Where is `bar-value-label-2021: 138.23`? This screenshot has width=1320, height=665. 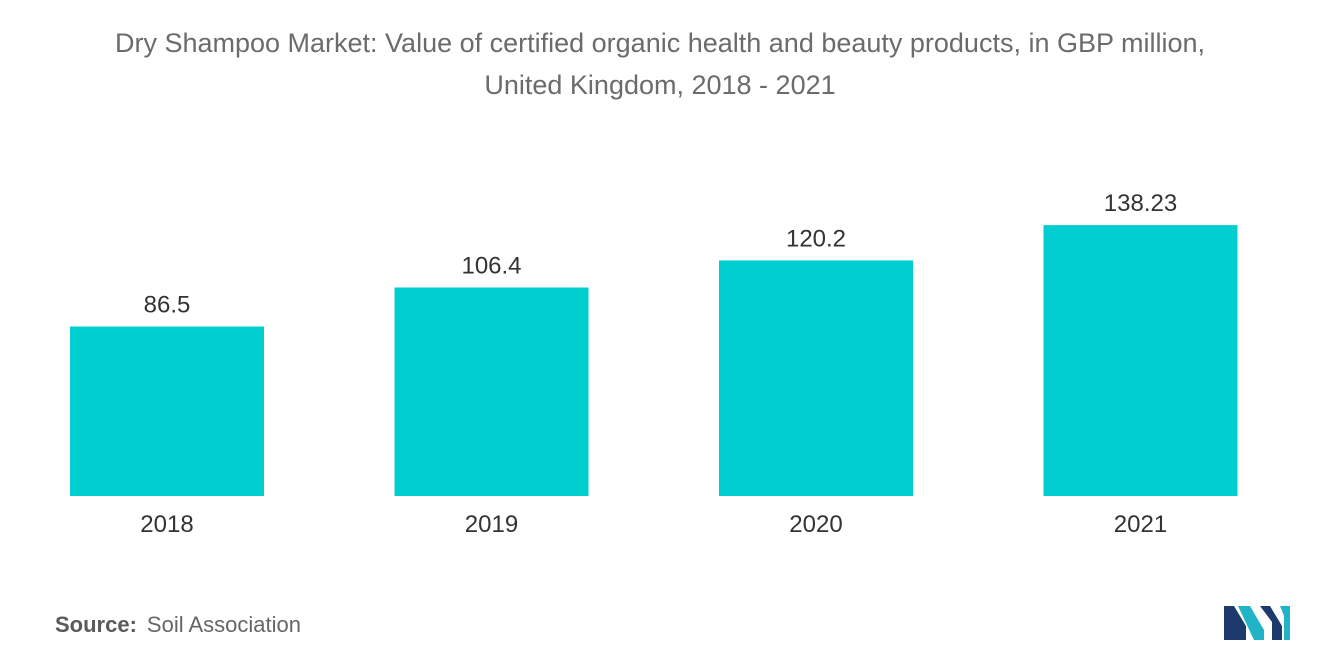 bar-value-label-2021: 138.23 is located at coordinates (1140, 203).